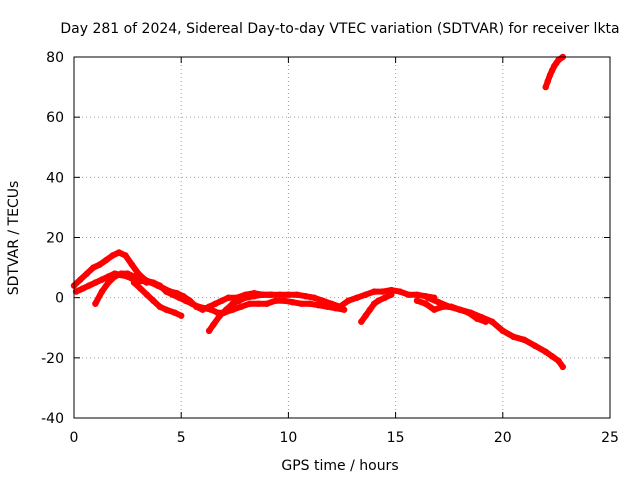 Image resolution: width=640 pixels, height=480 pixels. What do you see at coordinates (55, 178) in the screenshot?
I see `y-tick-label: 40` at bounding box center [55, 178].